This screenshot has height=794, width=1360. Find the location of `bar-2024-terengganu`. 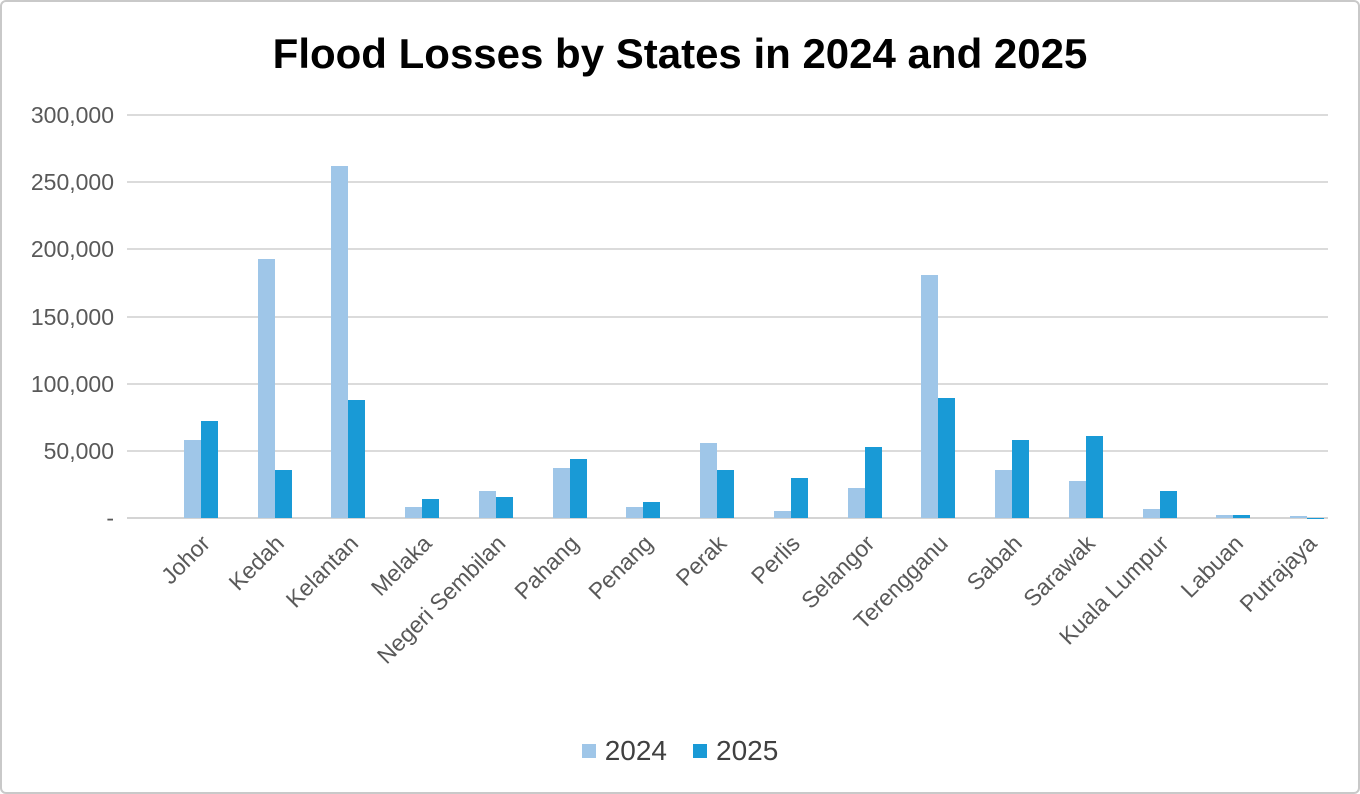

bar-2024-terengganu is located at coordinates (930, 396).